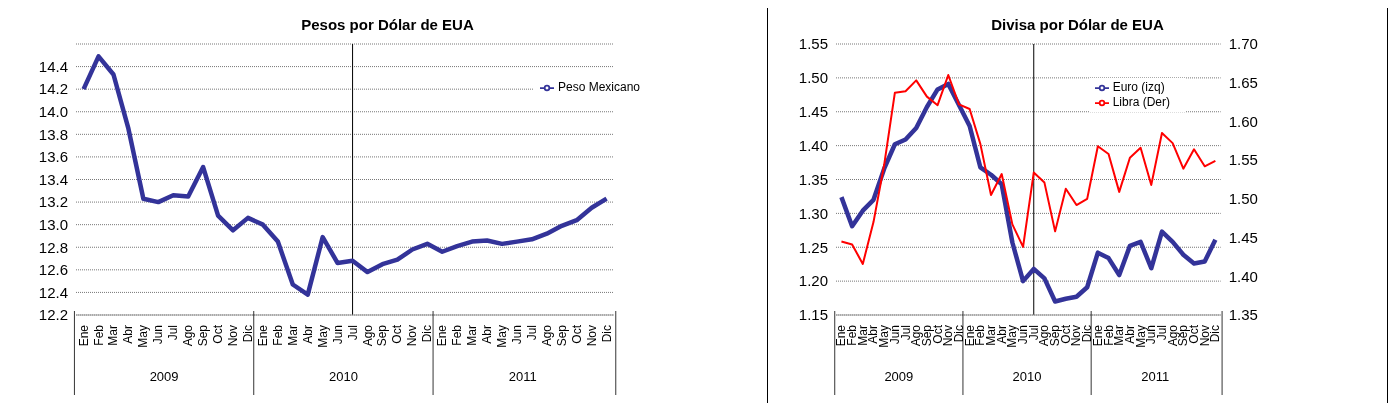 The image size is (1397, 413). I want to click on y-tick-label: 1.55, so click(813, 44).